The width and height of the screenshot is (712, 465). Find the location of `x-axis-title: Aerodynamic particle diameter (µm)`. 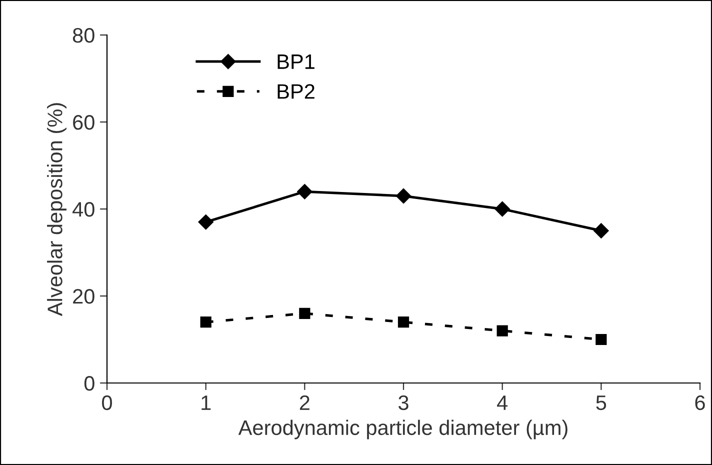

x-axis-title: Aerodynamic particle diameter (µm) is located at coordinates (403, 430).